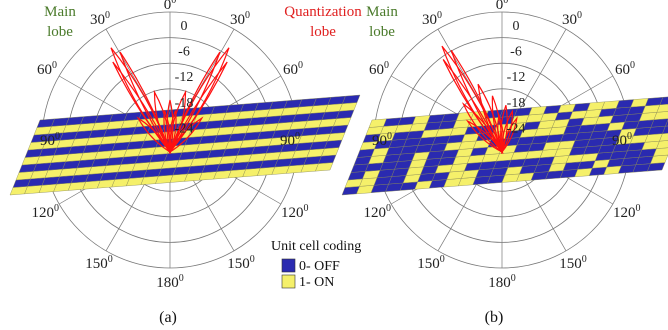 Image resolution: width=668 pixels, height=330 pixels. What do you see at coordinates (316, 246) in the screenshot?
I see `legend-title: Unit cell coding` at bounding box center [316, 246].